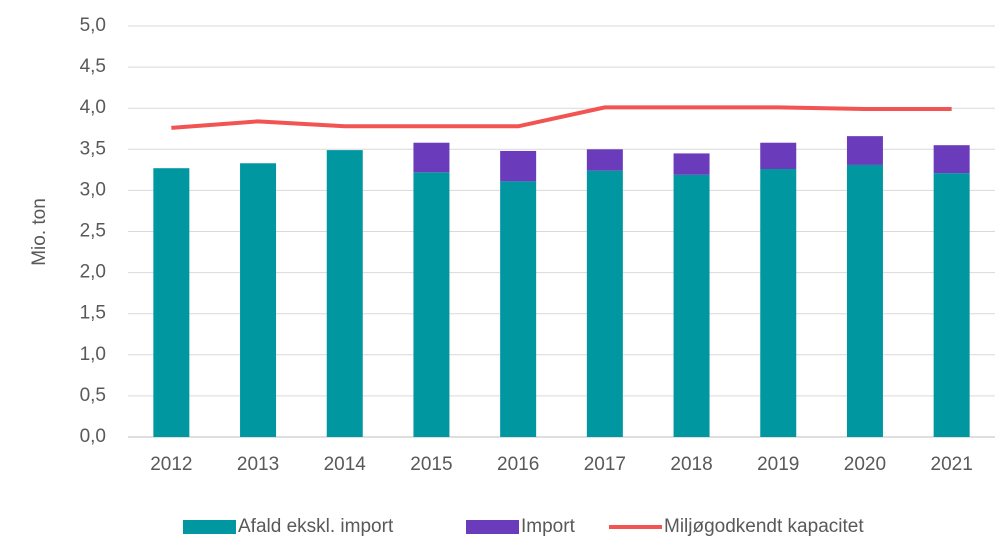  I want to click on line, so click(561, 117).